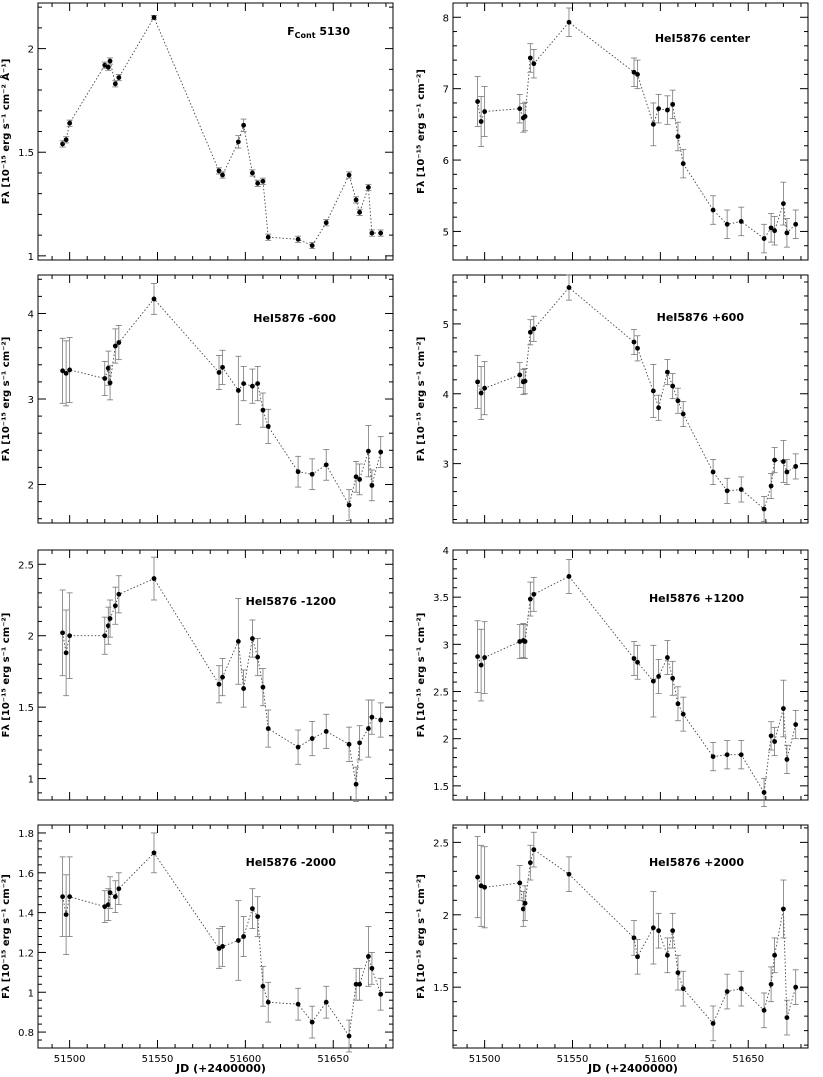 The image size is (823, 1077). What do you see at coordinates (421, 131) in the screenshot?
I see `y-axis-label: Fλ [10⁻¹⁵ erg s⁻¹ cm⁻²]` at bounding box center [421, 131].